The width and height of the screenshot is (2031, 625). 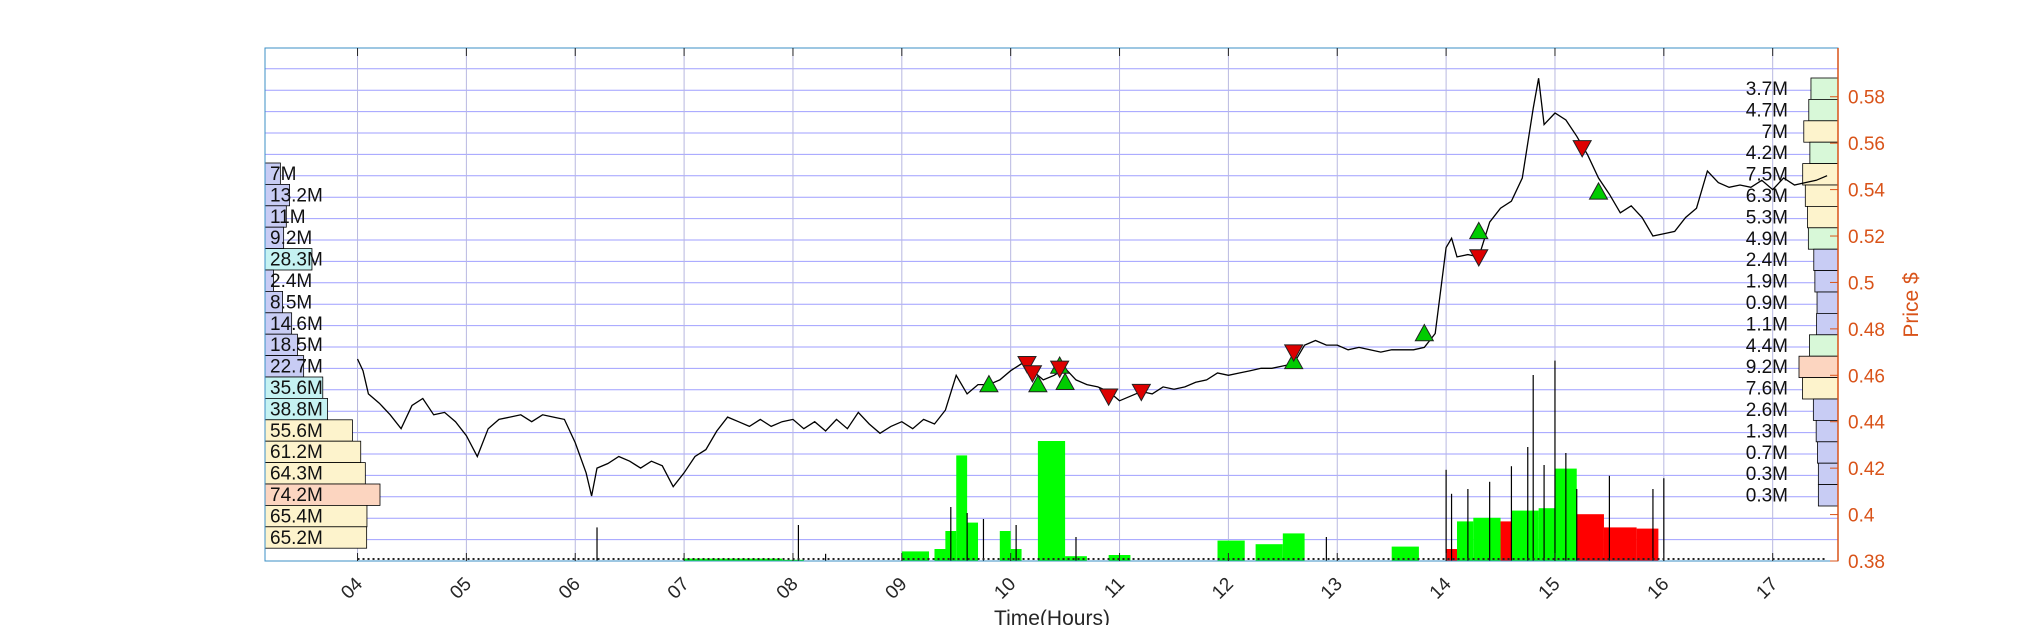 I want to click on x-tick-label: 10, so click(x=1005, y=589).